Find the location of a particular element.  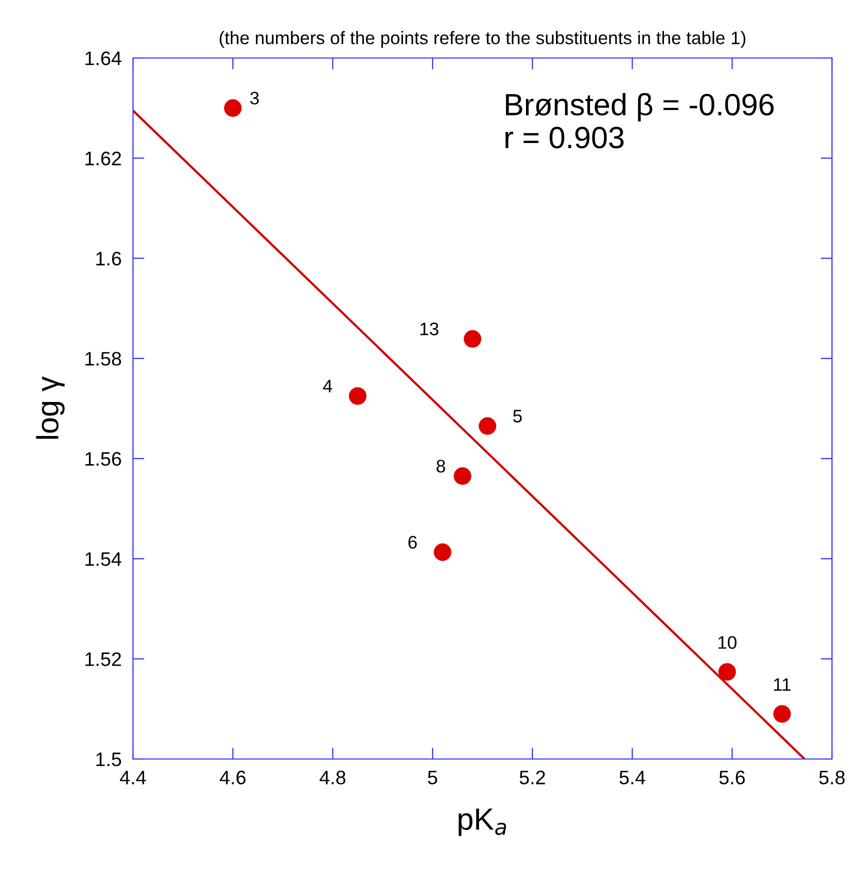

annotation: 6 is located at coordinates (412, 542).